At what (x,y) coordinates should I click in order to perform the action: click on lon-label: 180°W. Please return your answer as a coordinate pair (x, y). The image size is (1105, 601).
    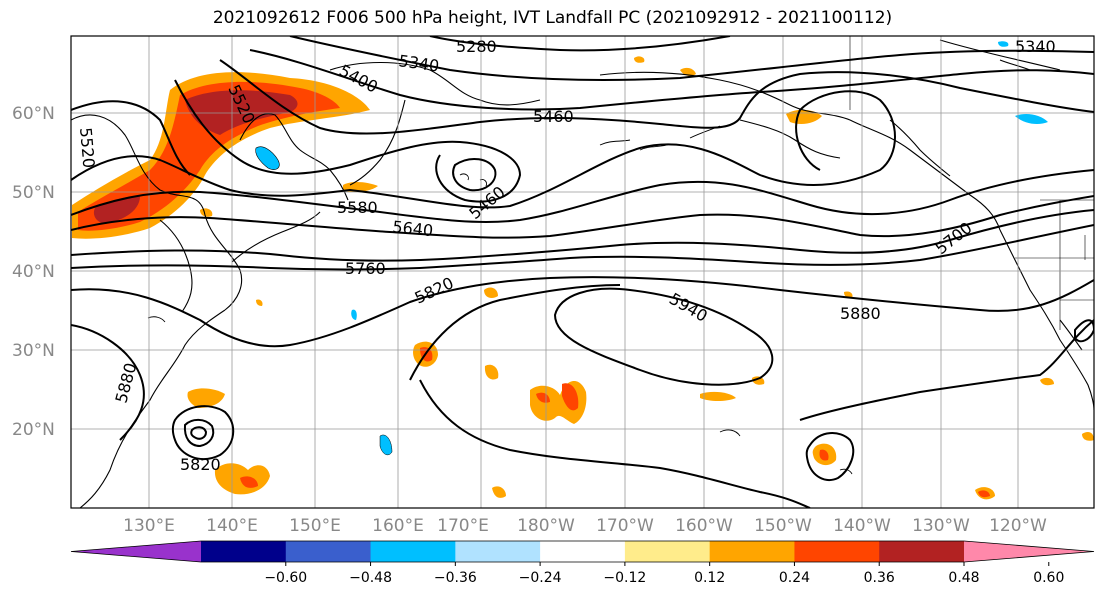
    Looking at the image, I should click on (546, 526).